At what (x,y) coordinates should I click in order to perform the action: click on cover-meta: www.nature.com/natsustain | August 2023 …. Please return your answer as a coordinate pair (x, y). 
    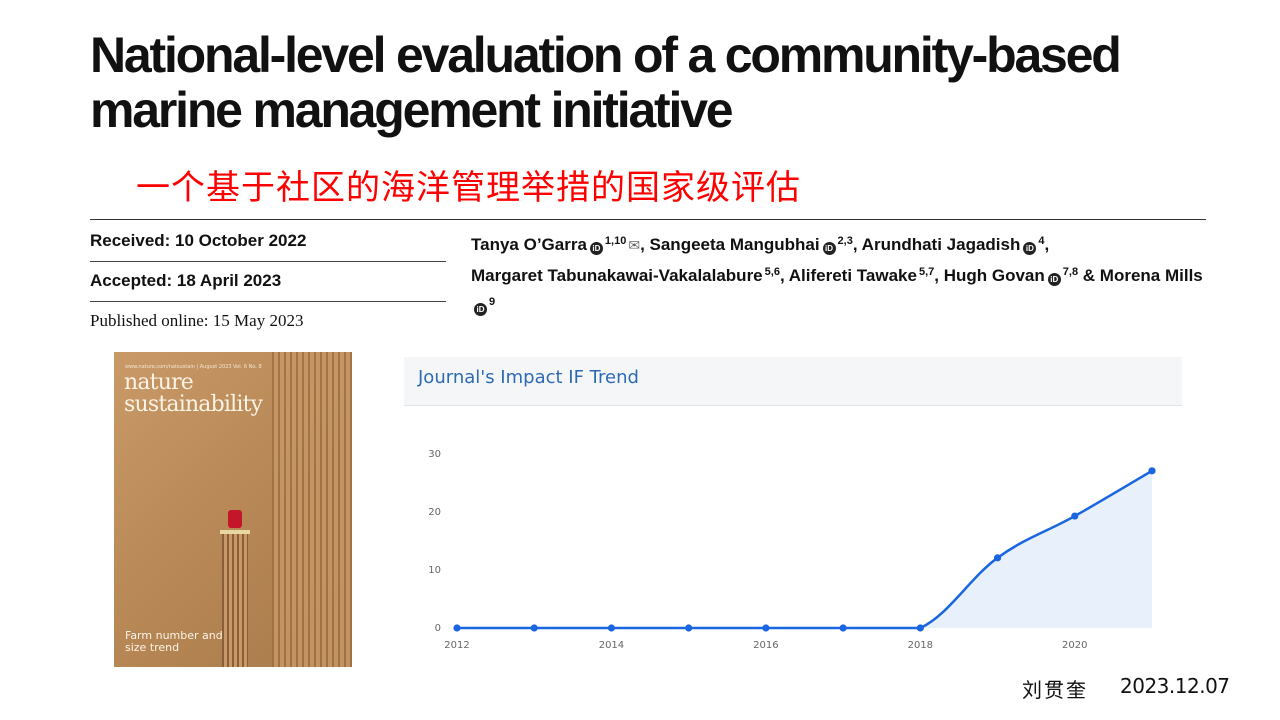
    Looking at the image, I should click on (193, 367).